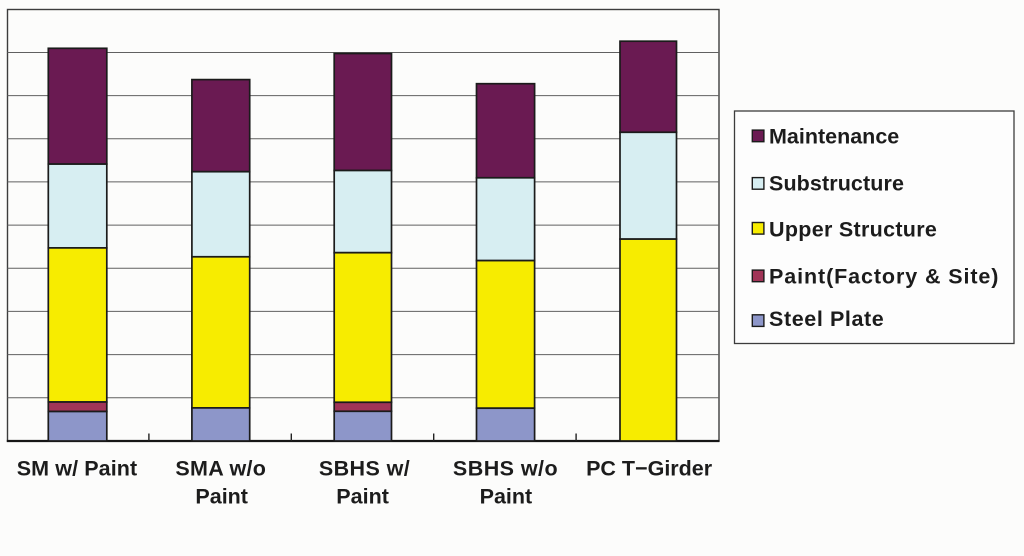  Describe the element at coordinates (836, 184) in the screenshot. I see `svg-text: Substructure` at that location.